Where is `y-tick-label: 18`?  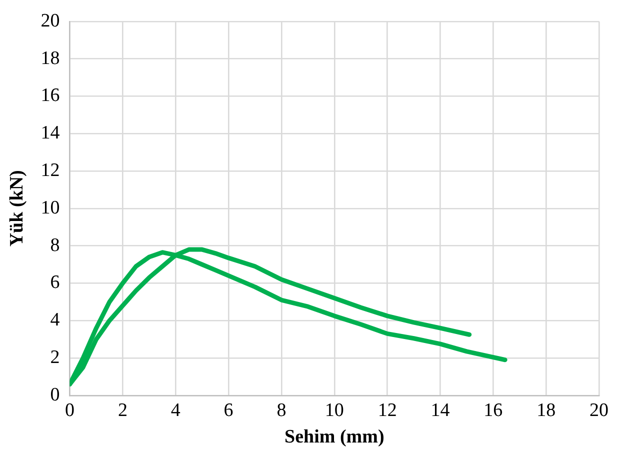
y-tick-label: 18 is located at coordinates (50, 58).